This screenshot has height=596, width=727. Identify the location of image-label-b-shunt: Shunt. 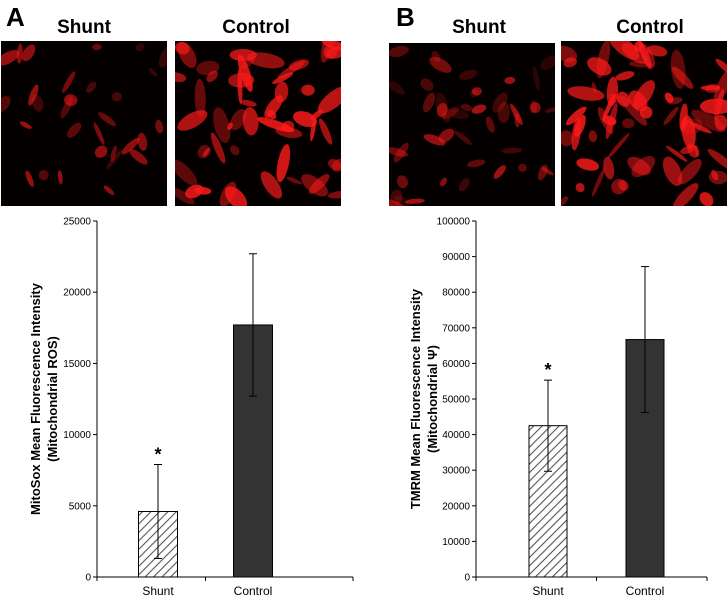
(479, 27).